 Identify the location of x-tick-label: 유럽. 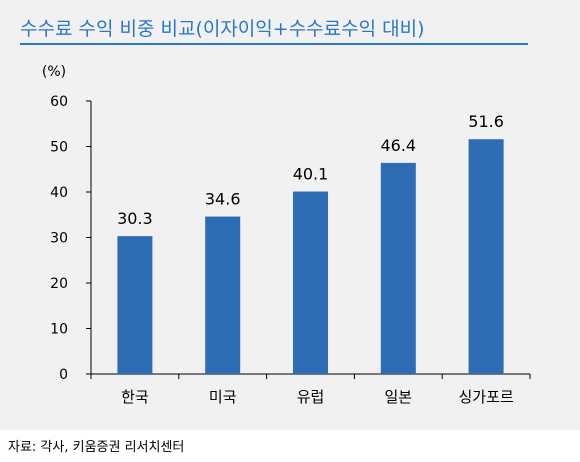
(311, 397).